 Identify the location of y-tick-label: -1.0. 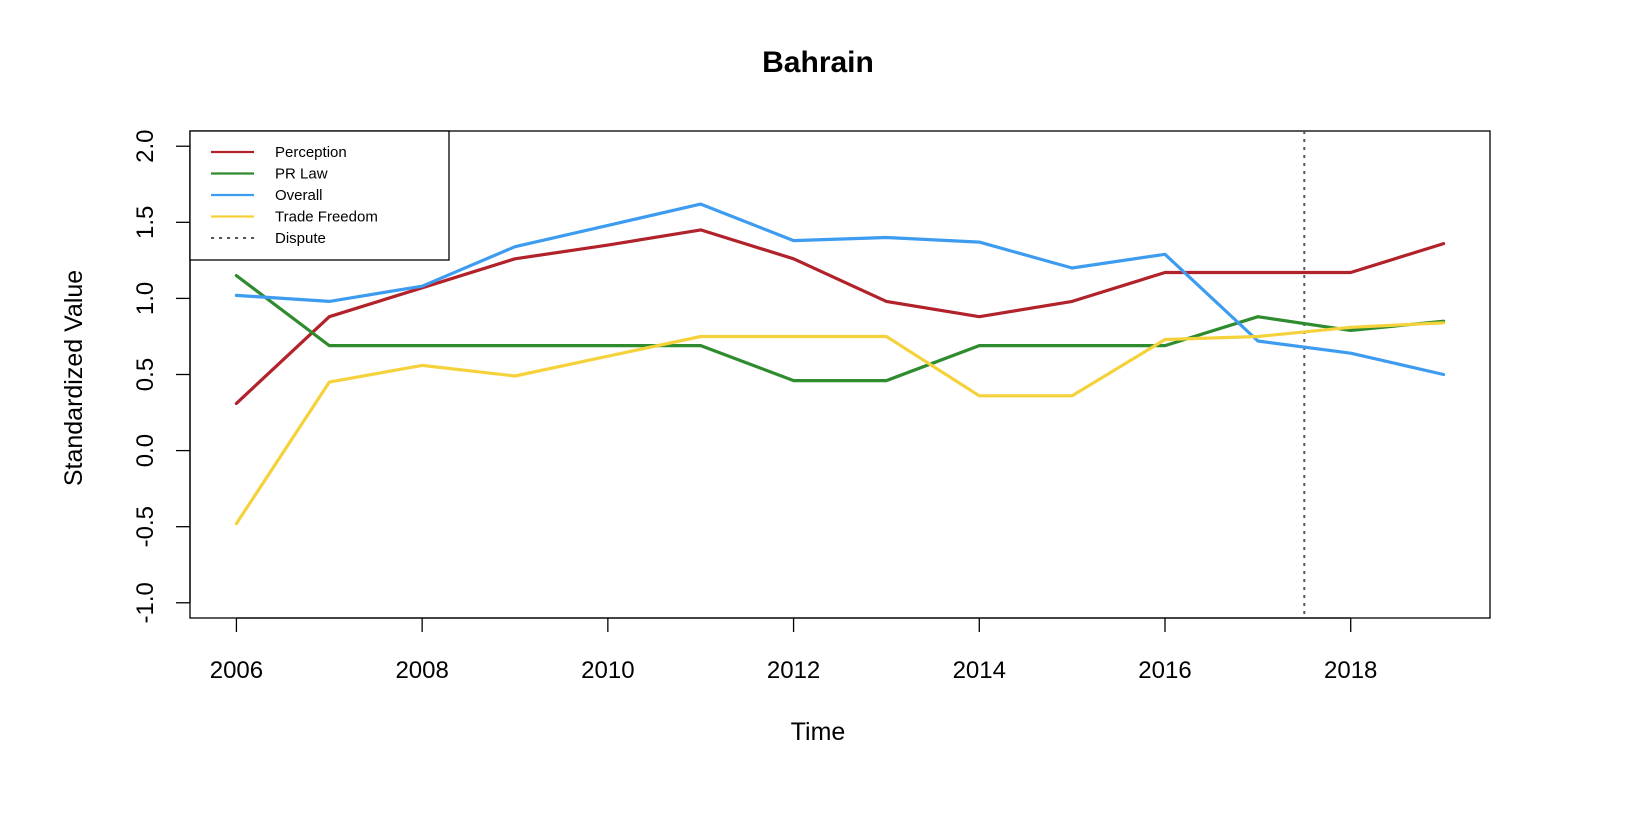
(145, 602).